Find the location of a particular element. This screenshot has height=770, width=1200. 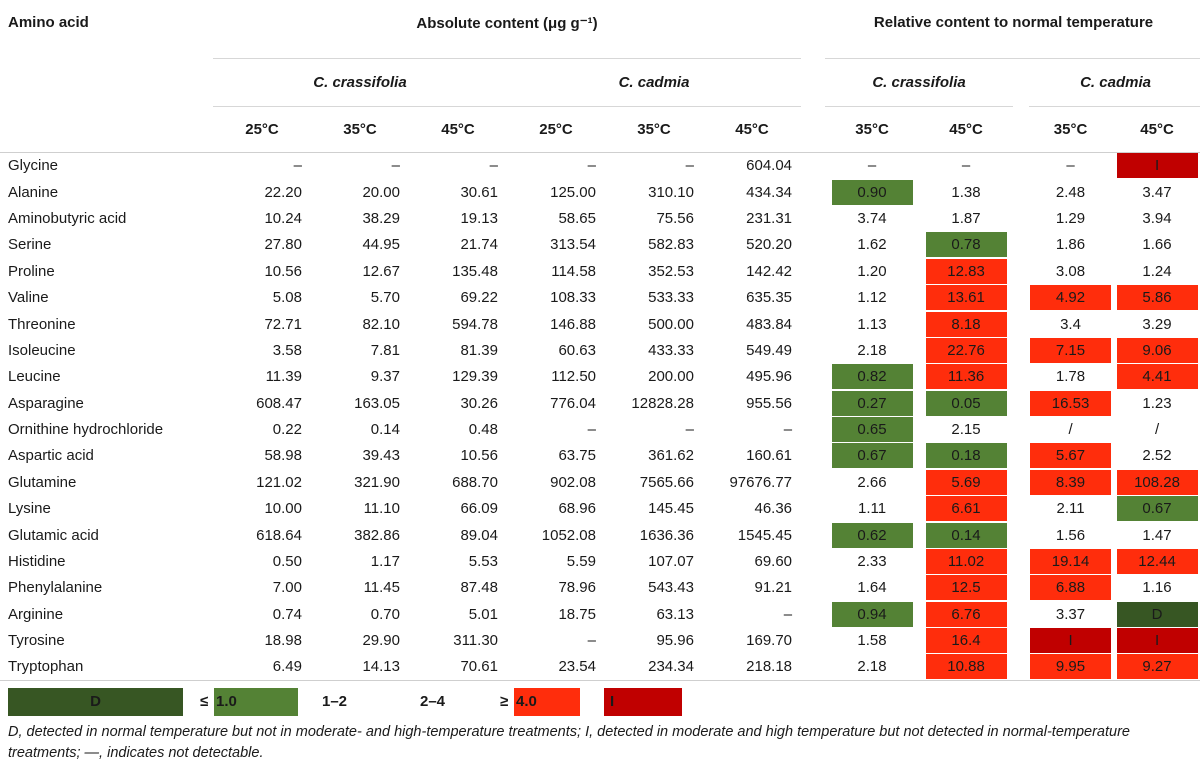

absolute-value-cell: 38.29 is located at coordinates (381, 218).